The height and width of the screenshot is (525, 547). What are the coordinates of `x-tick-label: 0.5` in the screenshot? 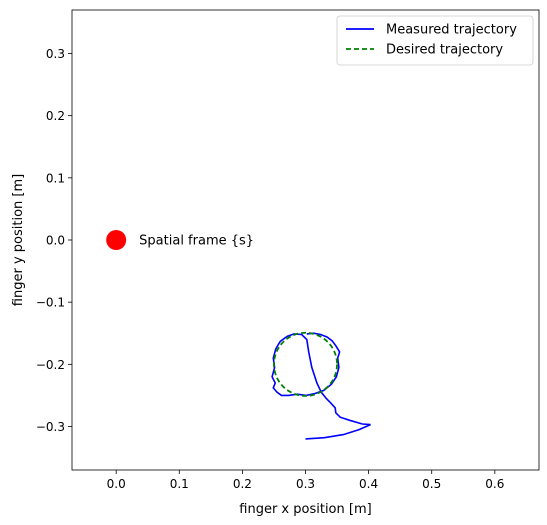 It's located at (431, 484).